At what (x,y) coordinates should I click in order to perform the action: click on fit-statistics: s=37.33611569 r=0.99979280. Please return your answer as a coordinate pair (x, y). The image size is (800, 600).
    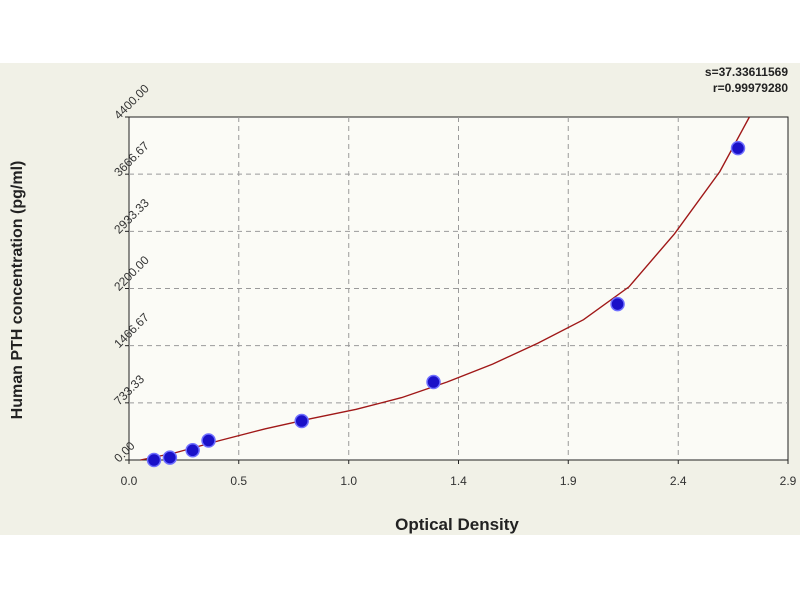
    Looking at the image, I should click on (746, 80).